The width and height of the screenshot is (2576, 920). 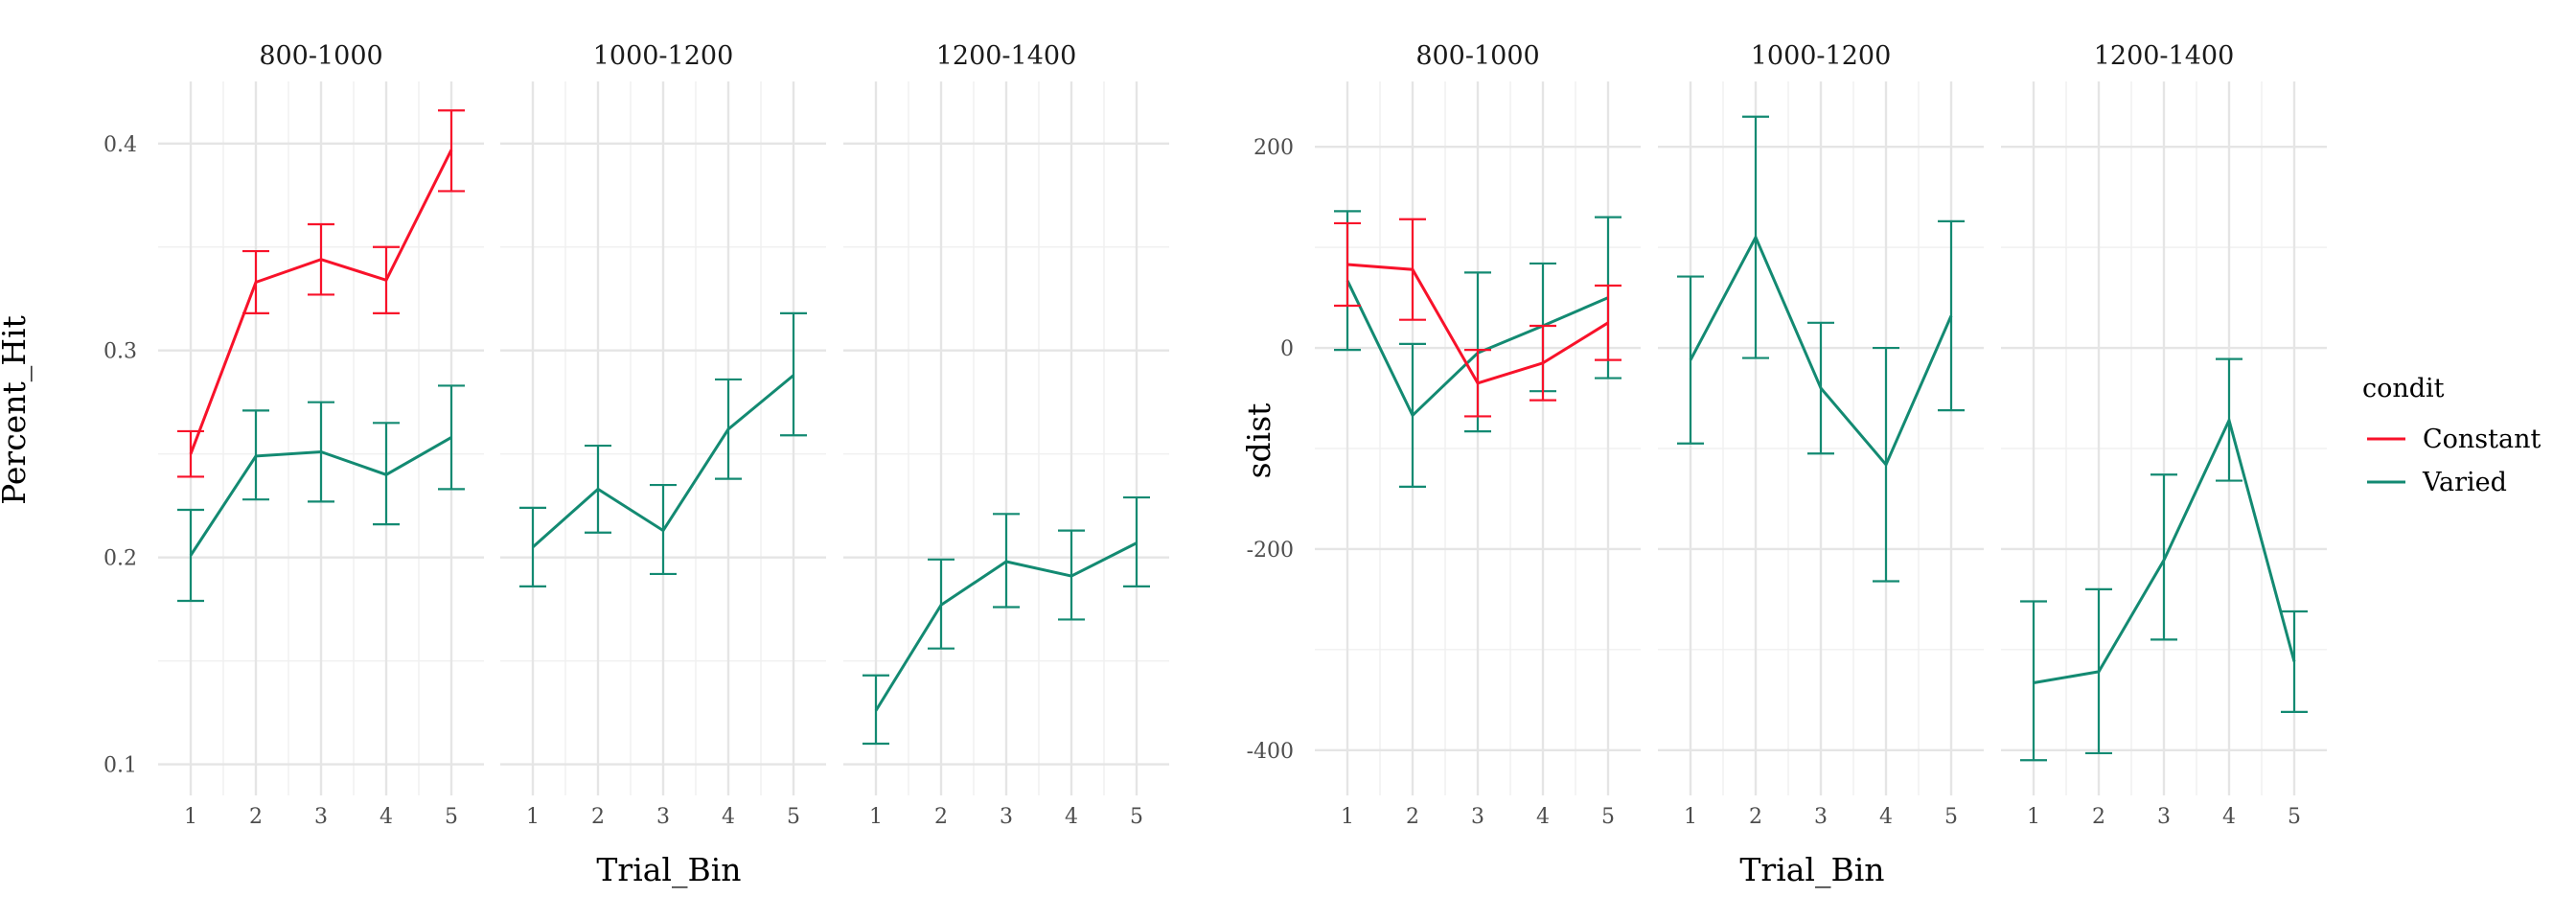 I want to click on left-y-axis-title: Percent_Hit, so click(x=17, y=410).